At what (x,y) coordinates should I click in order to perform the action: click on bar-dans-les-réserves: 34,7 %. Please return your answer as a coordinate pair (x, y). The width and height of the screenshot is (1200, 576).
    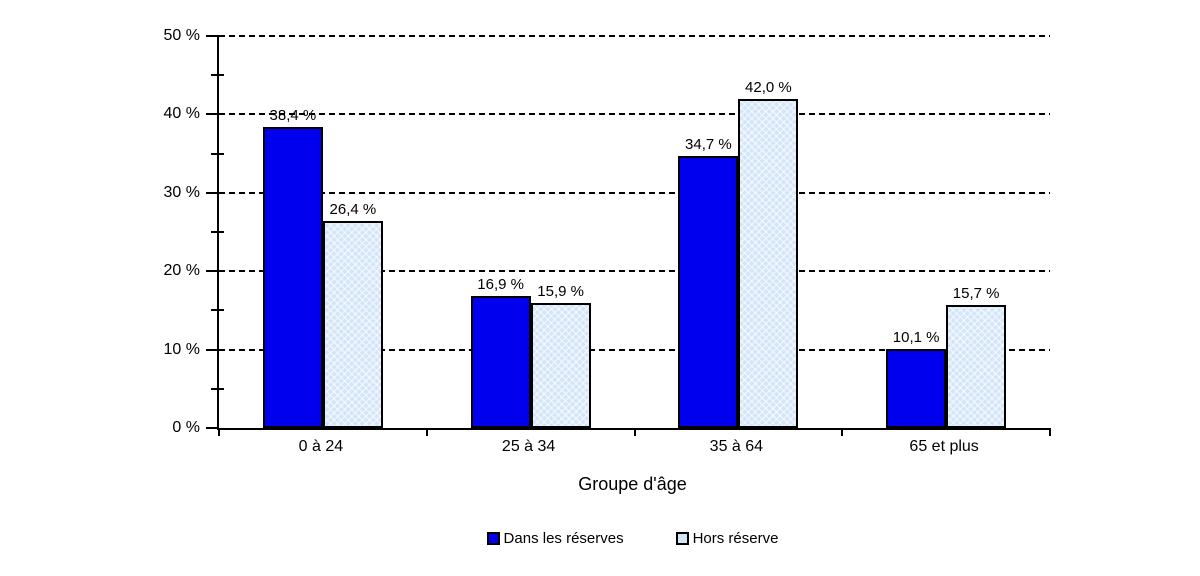
    Looking at the image, I should click on (708, 282).